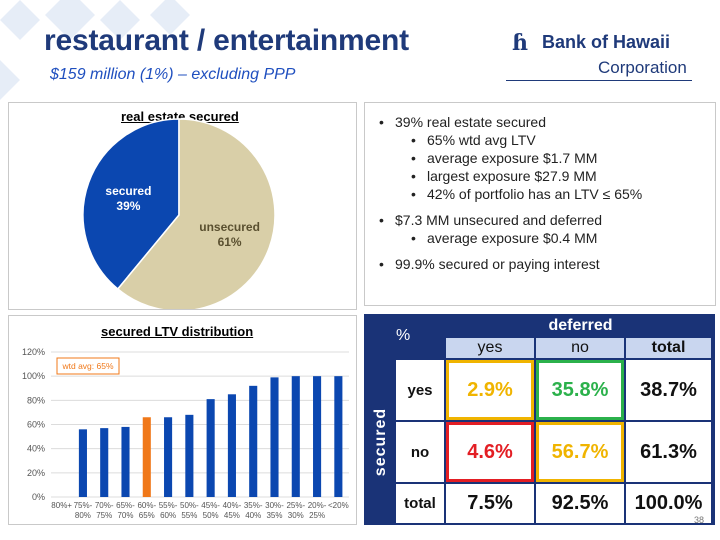 The image size is (720, 540). What do you see at coordinates (147, 515) in the screenshot?
I see `x-tick-label: 65%` at bounding box center [147, 515].